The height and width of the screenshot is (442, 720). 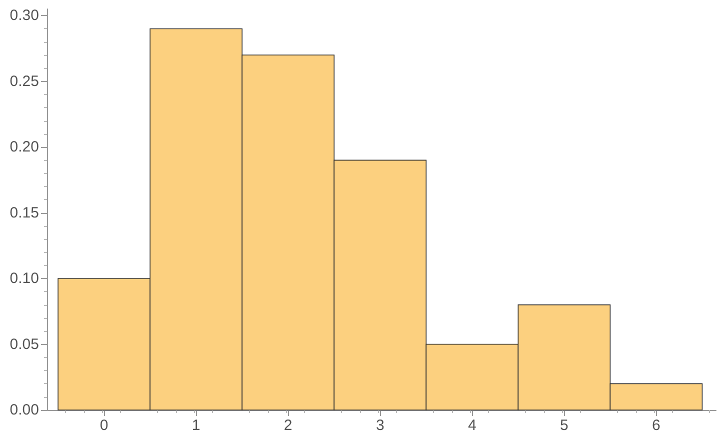 What do you see at coordinates (288, 425) in the screenshot?
I see `x-tick-label: 2` at bounding box center [288, 425].